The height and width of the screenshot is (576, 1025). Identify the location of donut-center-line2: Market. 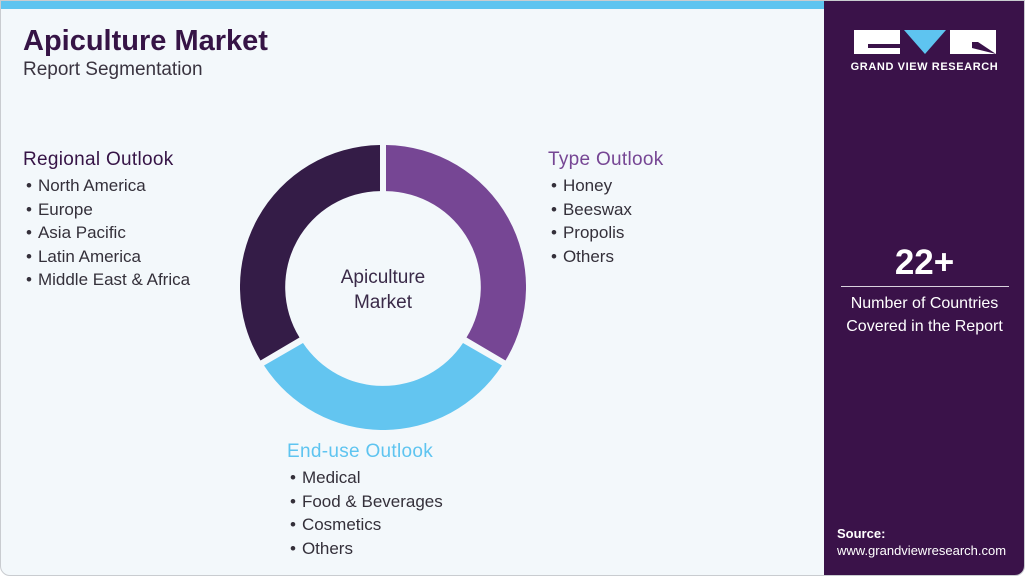
(383, 302).